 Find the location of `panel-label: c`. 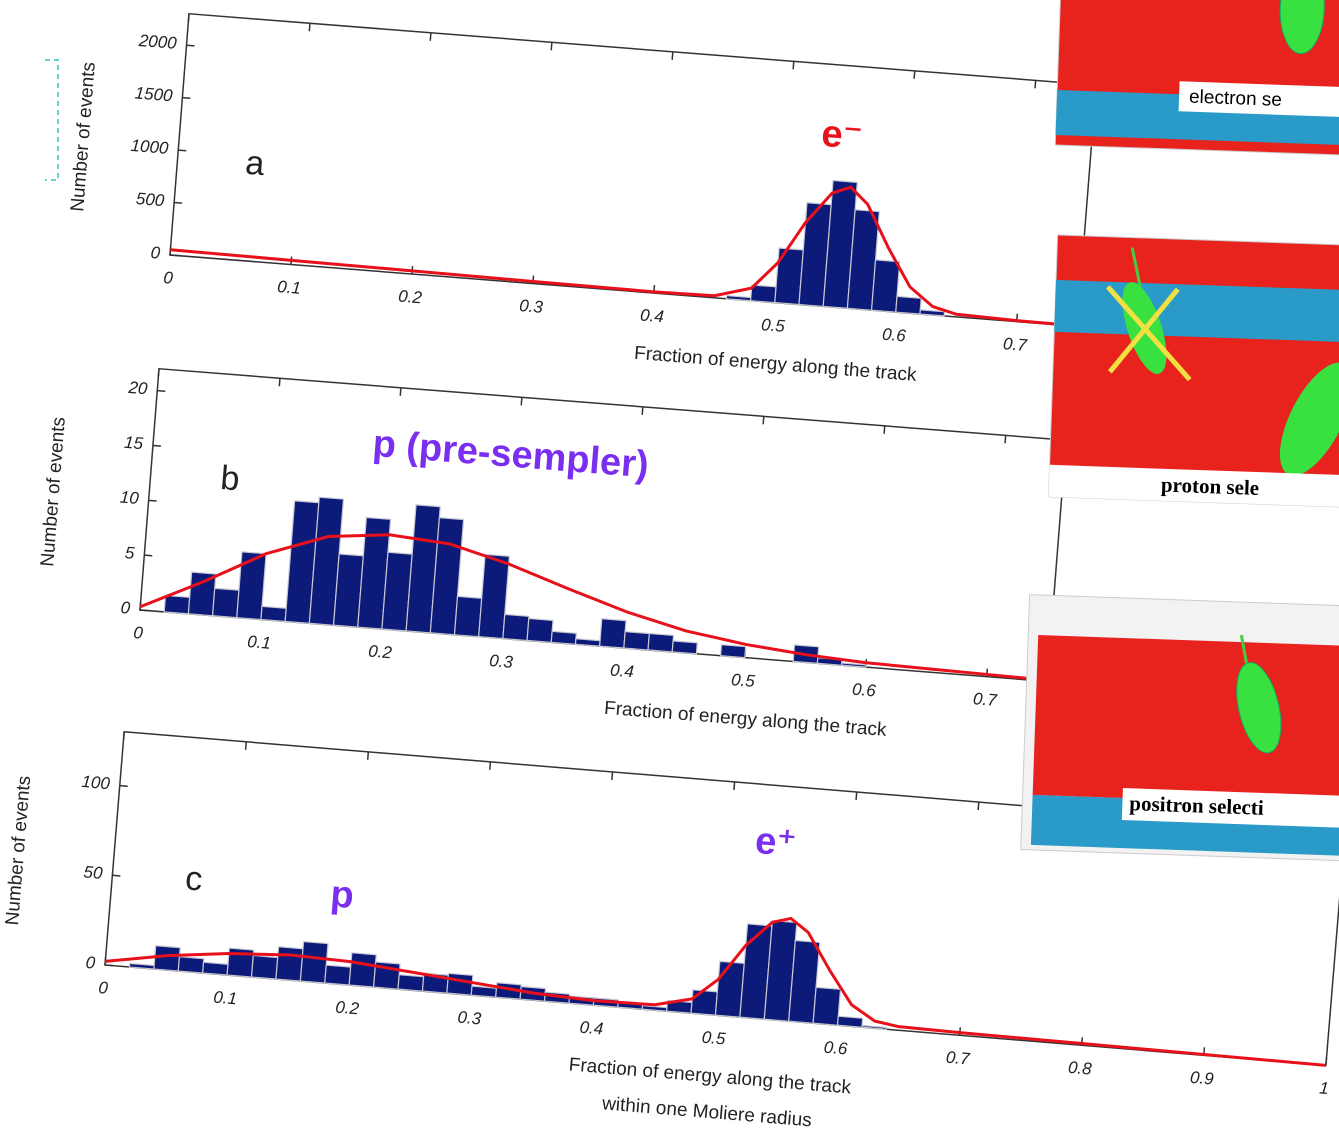

panel-label: c is located at coordinates (194, 878).